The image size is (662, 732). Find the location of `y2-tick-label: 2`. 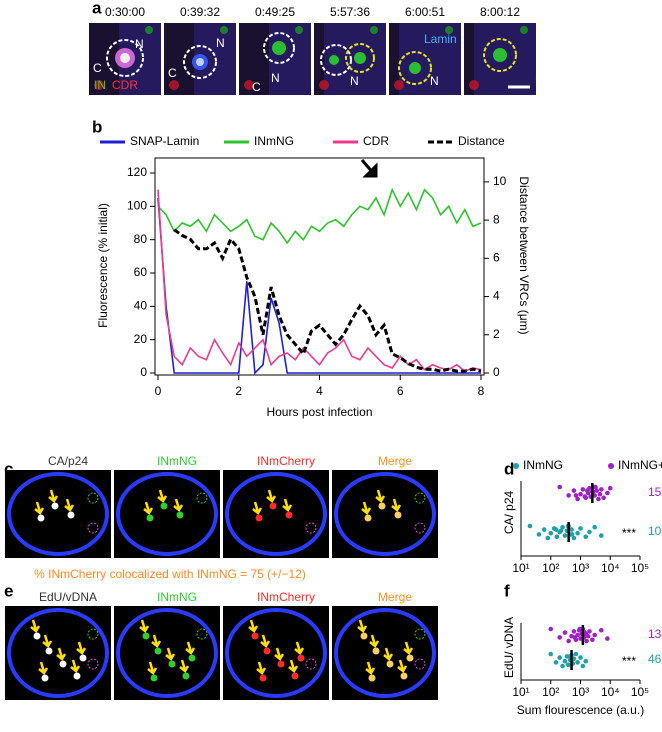

y2-tick-label: 2 is located at coordinates (496, 334).